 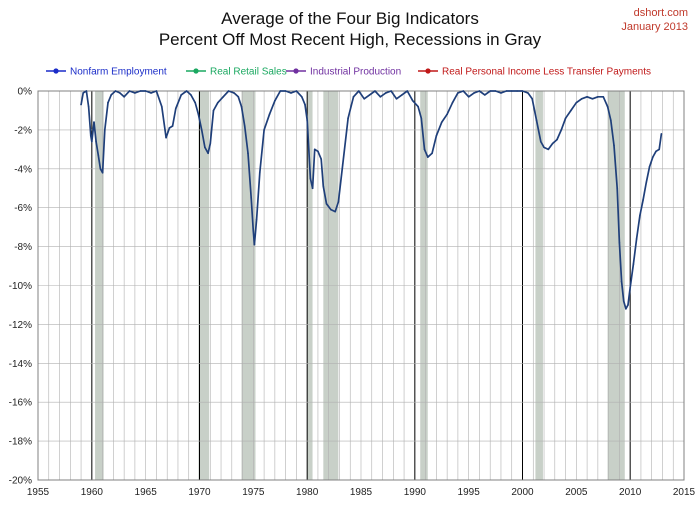 I want to click on x-tick-label: 1990, so click(x=415, y=492).